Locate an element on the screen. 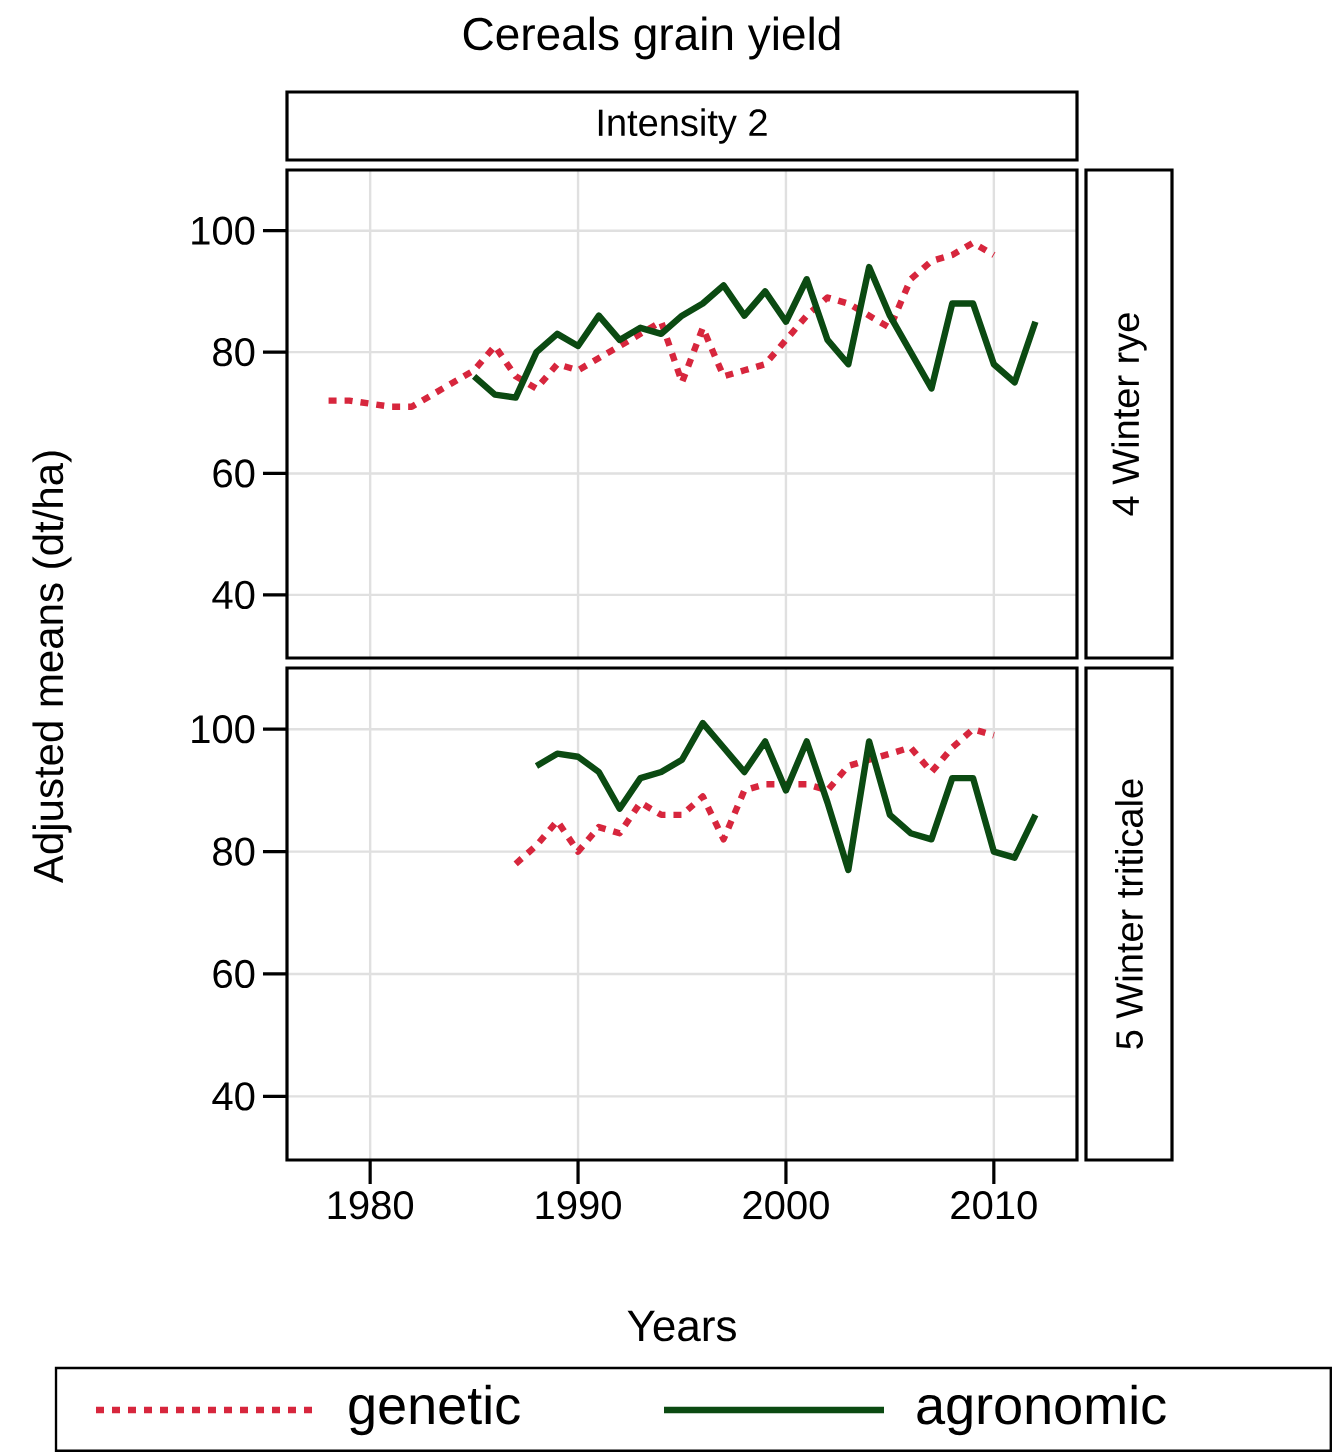 The height and width of the screenshot is (1452, 1332). x-tick-label: 2010 is located at coordinates (994, 1205).